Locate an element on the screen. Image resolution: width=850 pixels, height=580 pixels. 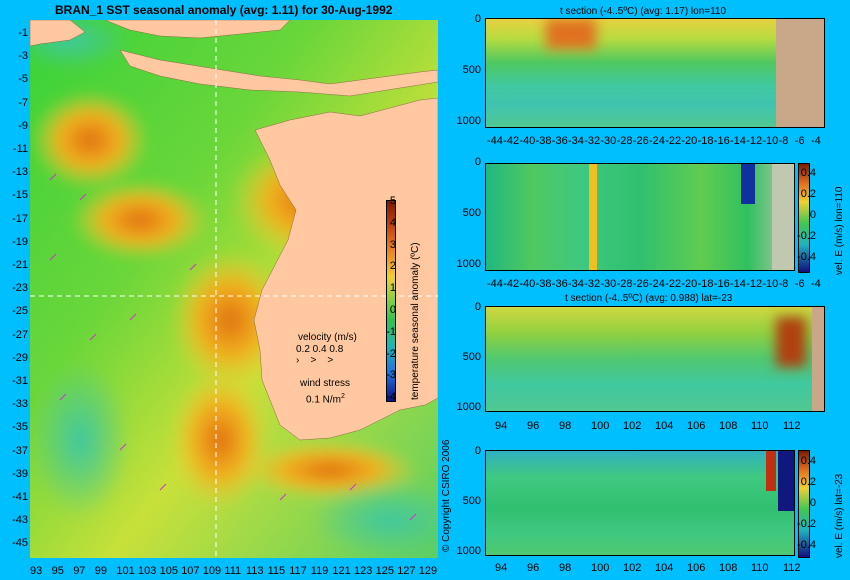
x-tick-label: -32 is located at coordinates (592, 141).